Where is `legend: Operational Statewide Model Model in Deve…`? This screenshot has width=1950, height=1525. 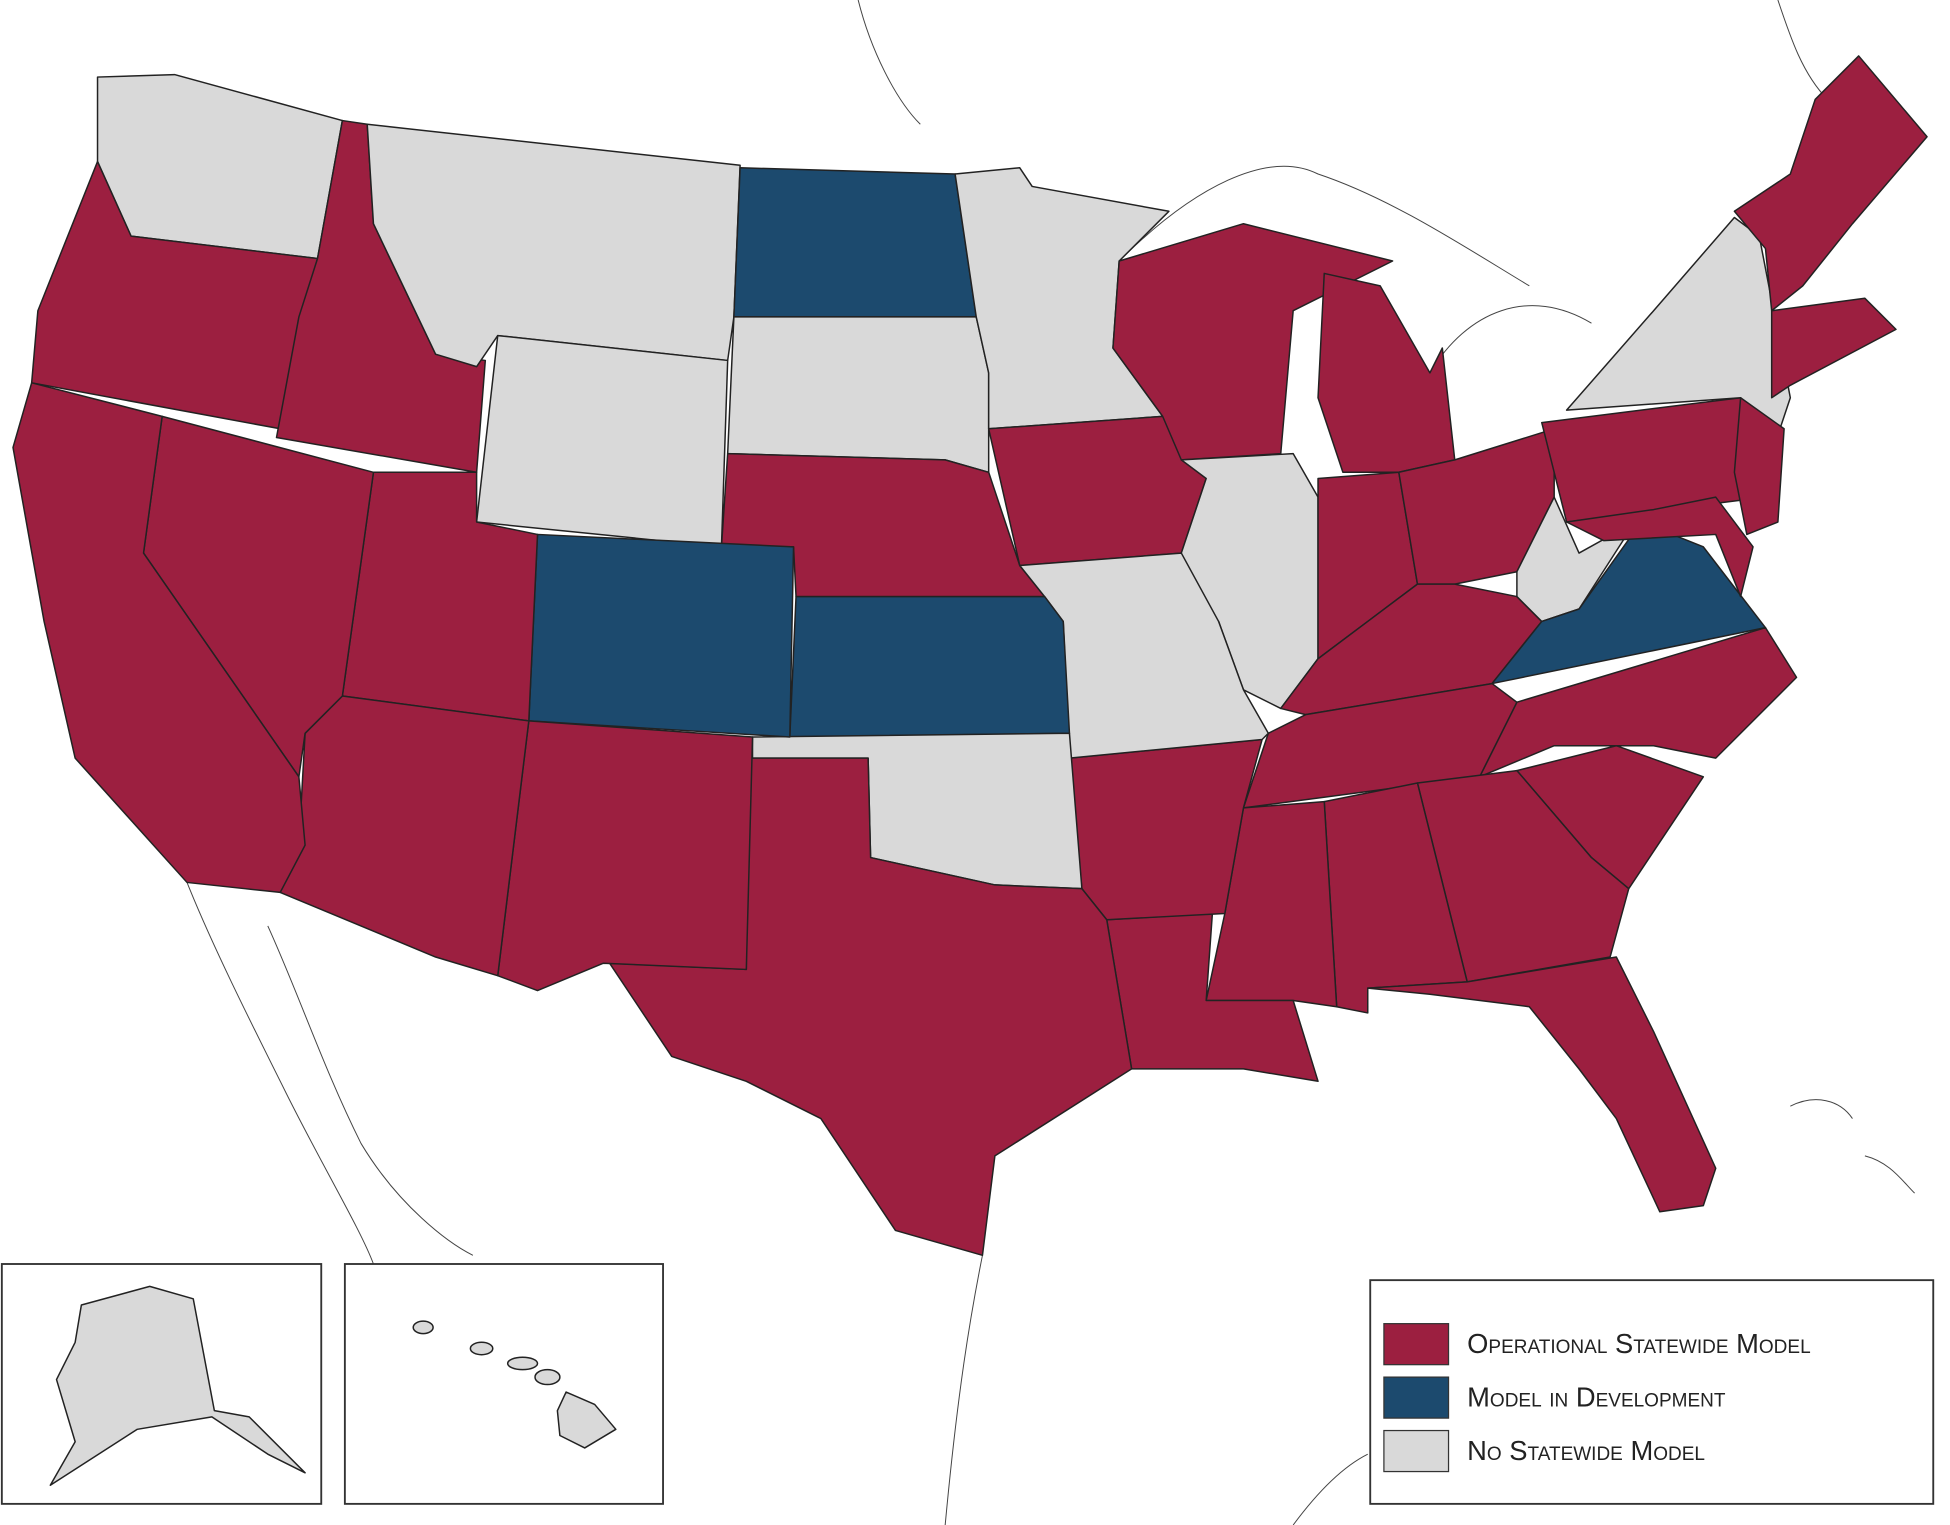 legend: Operational Statewide Model Model in Deve… is located at coordinates (1652, 1392).